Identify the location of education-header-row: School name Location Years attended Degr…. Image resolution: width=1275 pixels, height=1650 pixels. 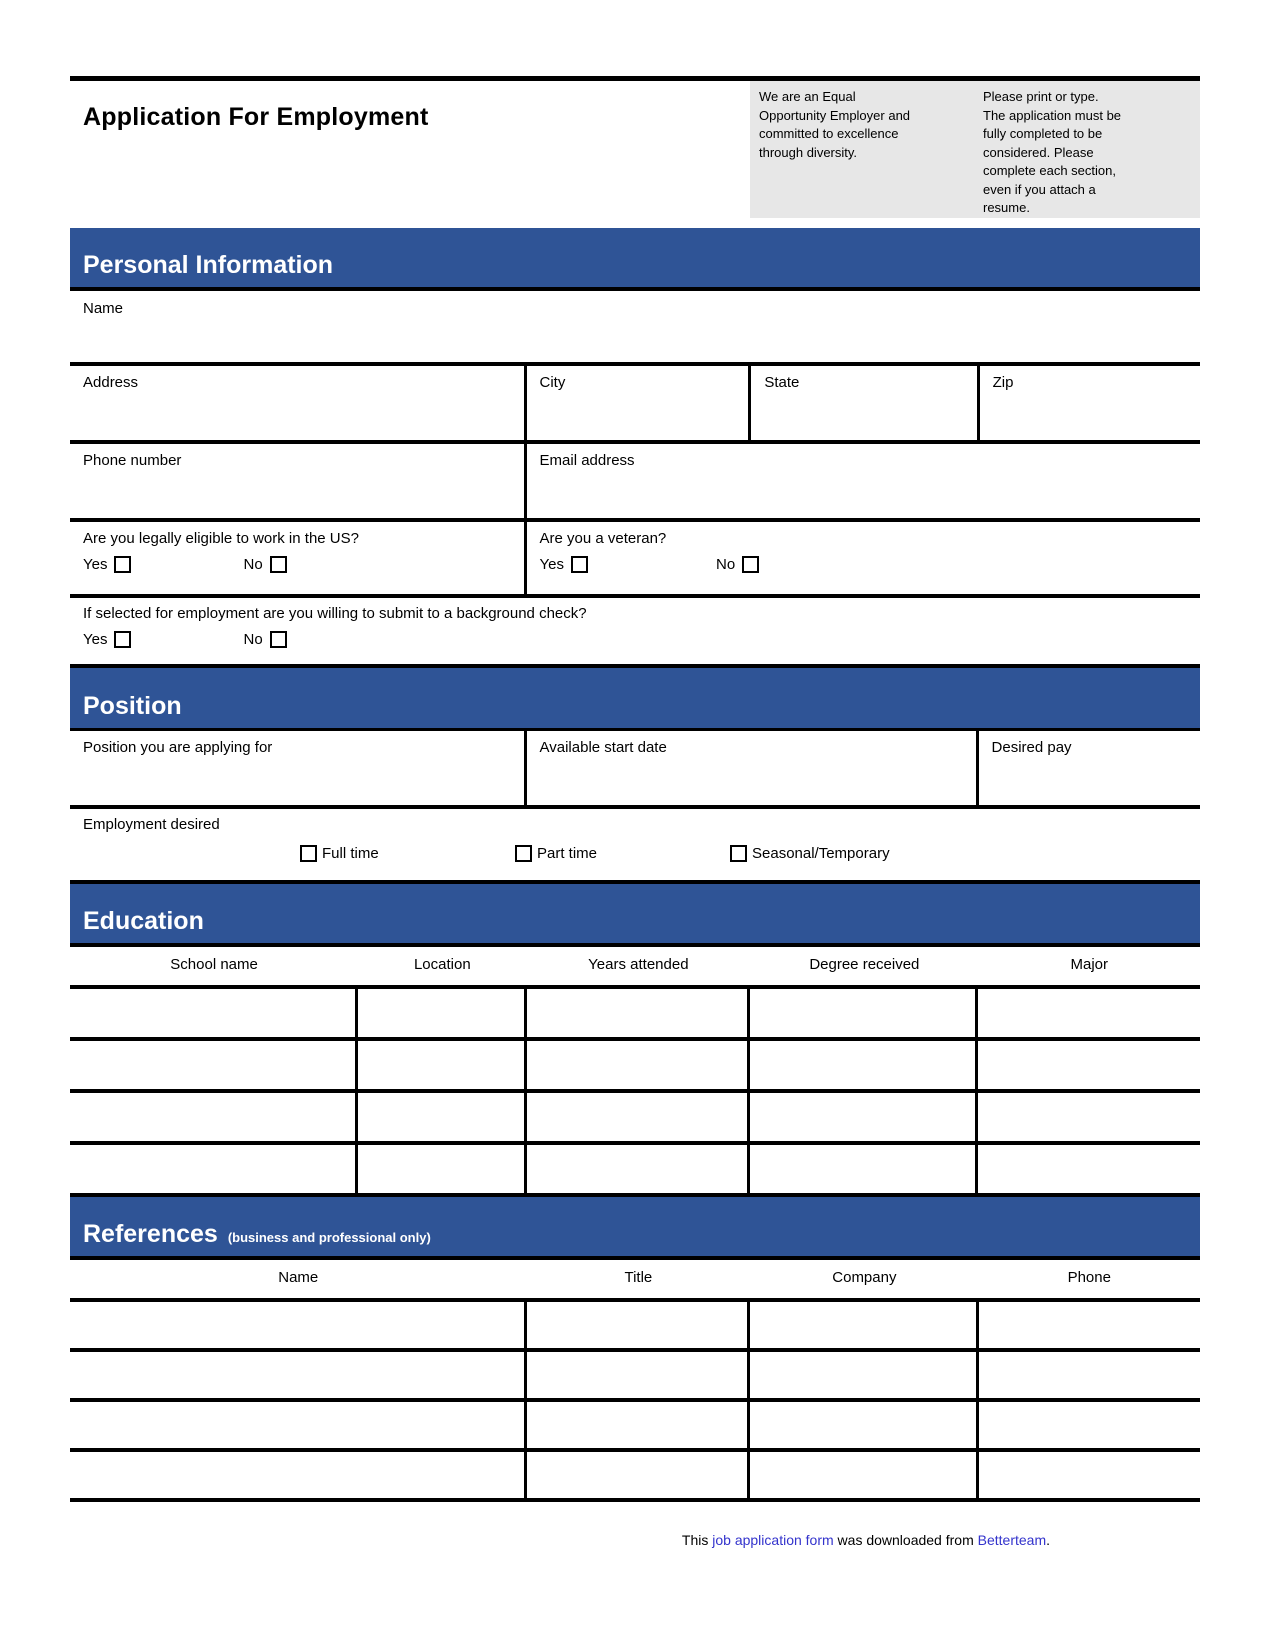
(635, 968).